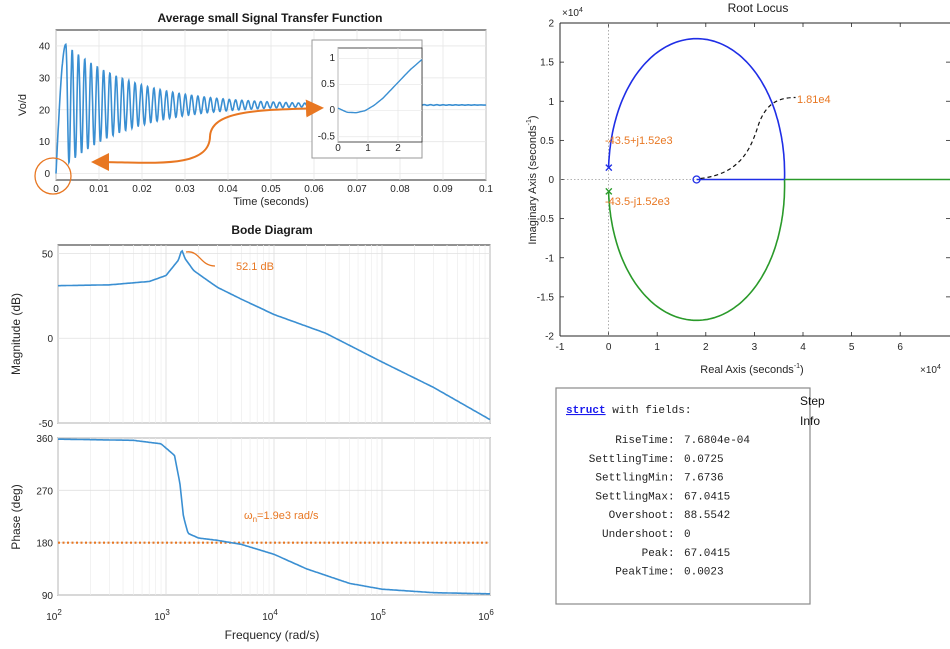 This screenshot has height=649, width=950. Describe the element at coordinates (378, 615) in the screenshot. I see `frequency-tick: 10⁵` at that location.